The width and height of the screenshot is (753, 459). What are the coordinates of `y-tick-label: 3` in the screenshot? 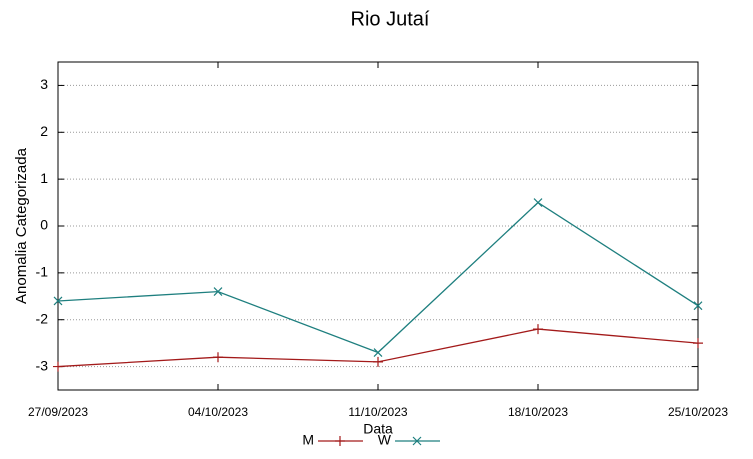 It's located at (44, 84).